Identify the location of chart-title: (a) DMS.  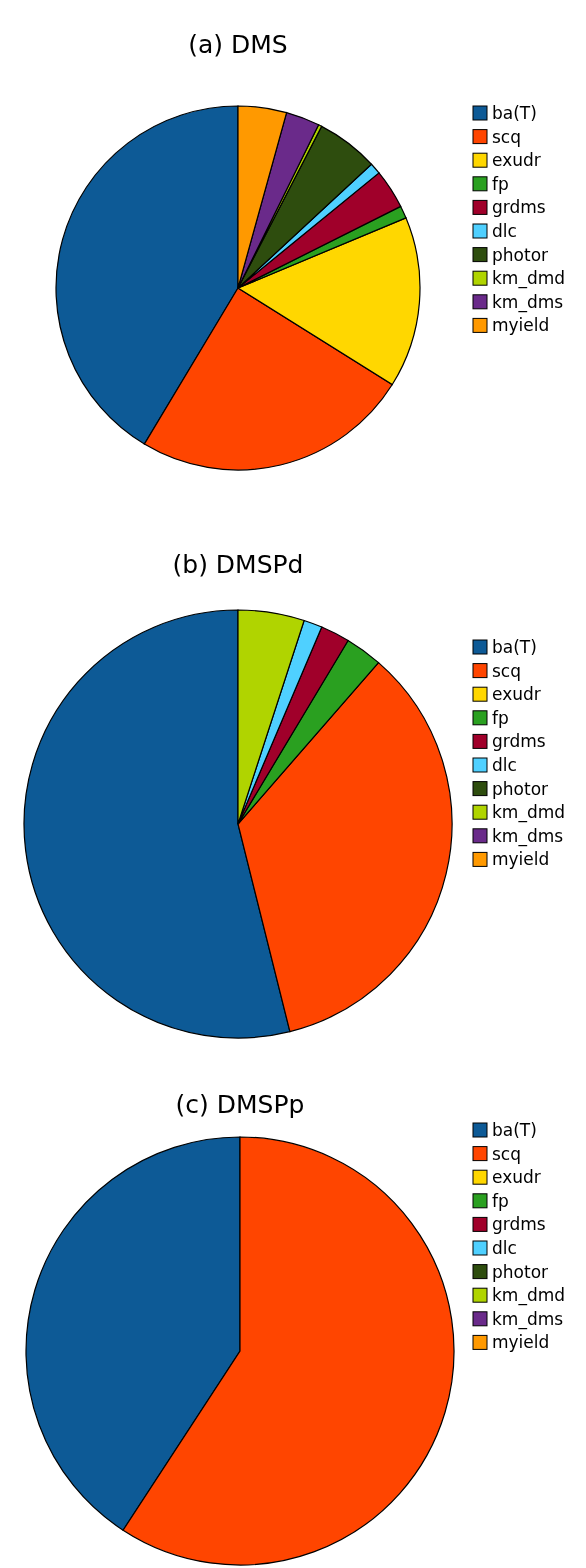
(238, 44).